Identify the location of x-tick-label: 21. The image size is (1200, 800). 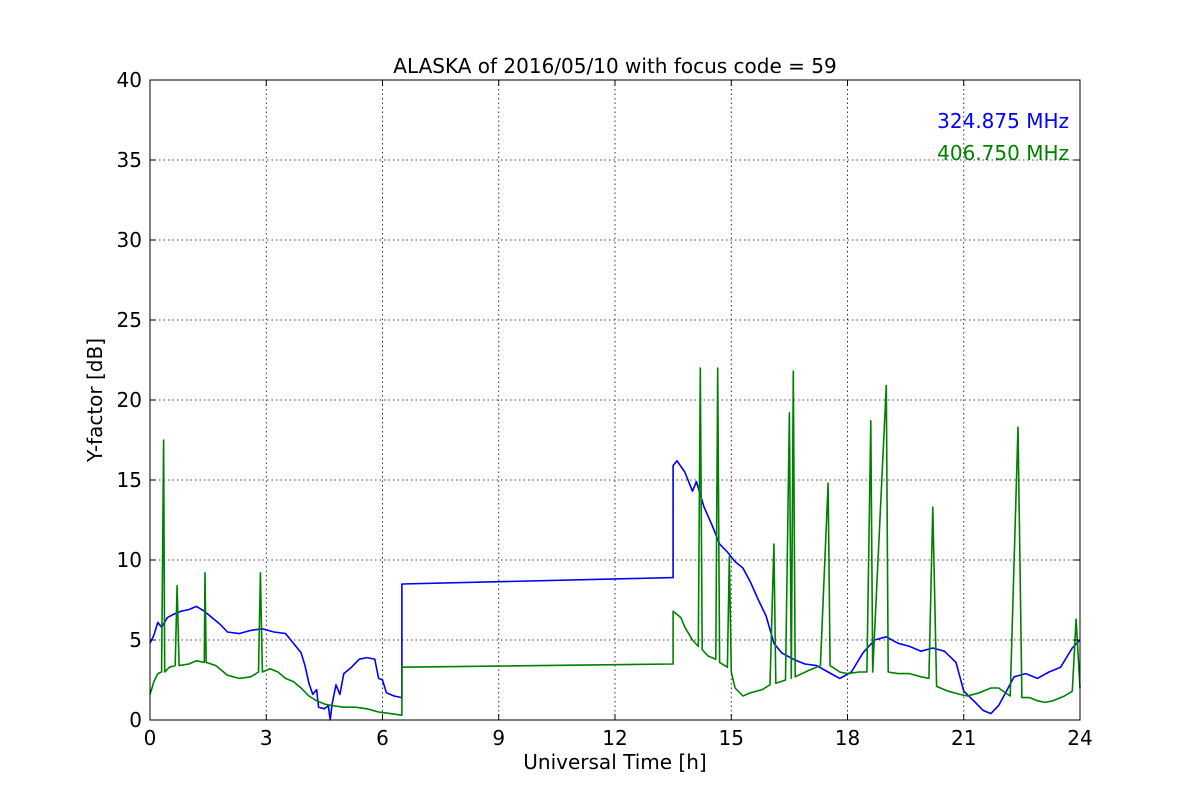
(963, 738).